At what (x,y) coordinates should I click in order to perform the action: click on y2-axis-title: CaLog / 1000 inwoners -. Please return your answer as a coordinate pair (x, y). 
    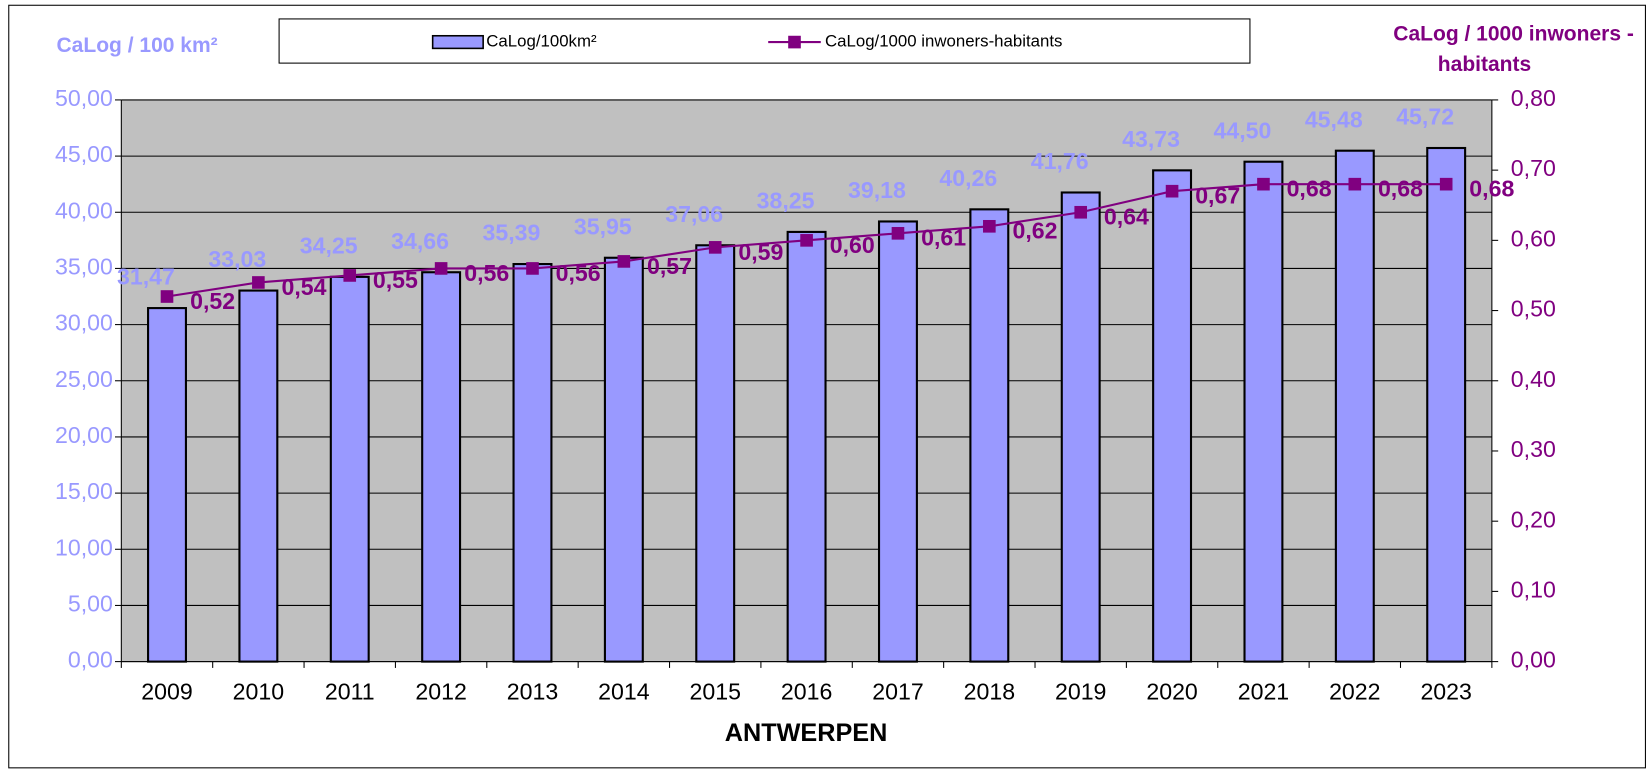
    Looking at the image, I should click on (1513, 33).